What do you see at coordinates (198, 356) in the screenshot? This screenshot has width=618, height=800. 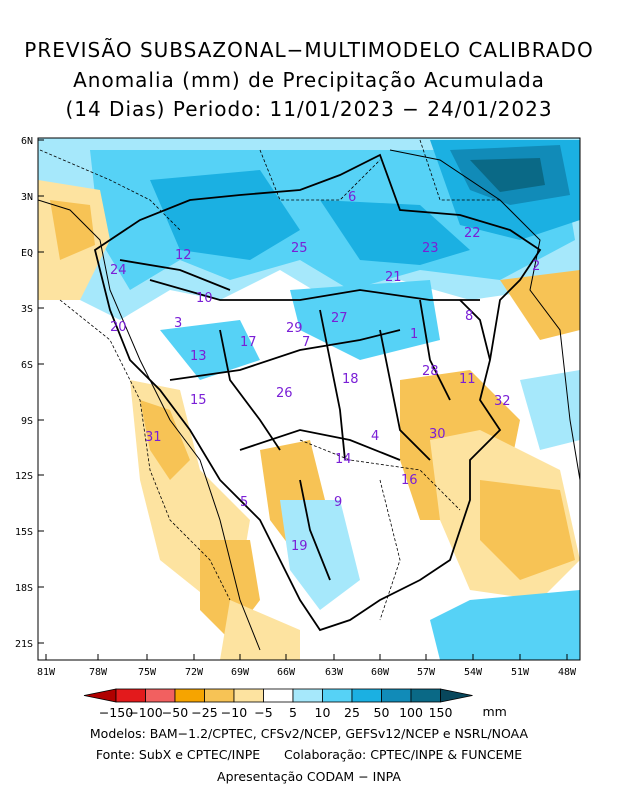 I see `basin-label: 13` at bounding box center [198, 356].